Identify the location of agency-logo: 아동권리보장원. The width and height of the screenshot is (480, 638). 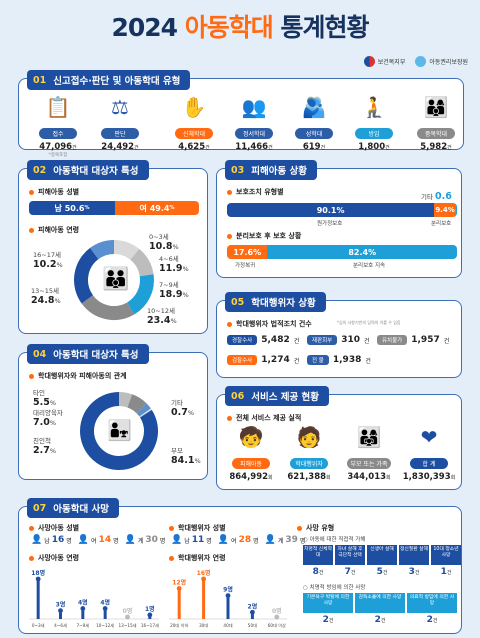
(441, 61).